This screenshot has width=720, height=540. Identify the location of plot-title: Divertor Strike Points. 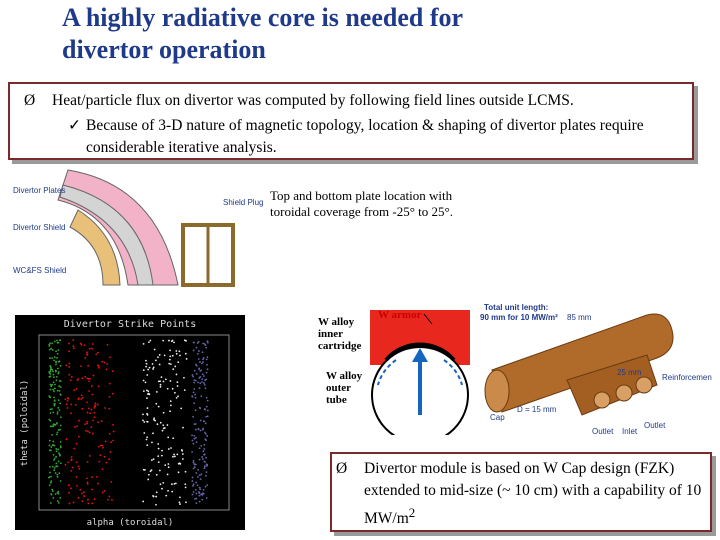
(130, 324).